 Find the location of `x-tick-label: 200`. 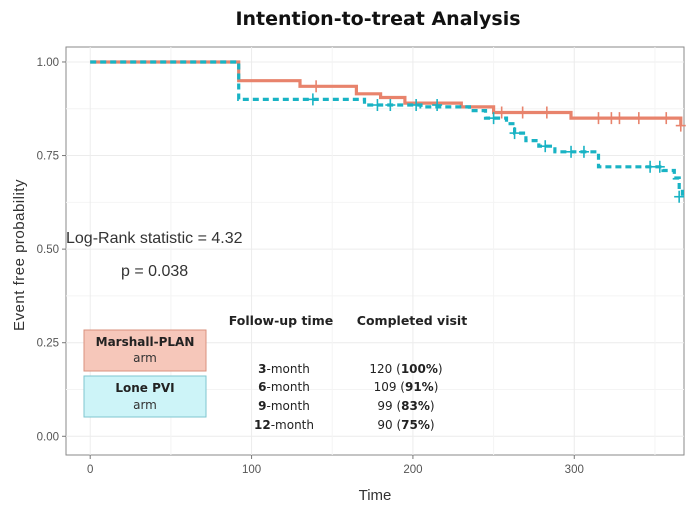

x-tick-label: 200 is located at coordinates (412, 470).